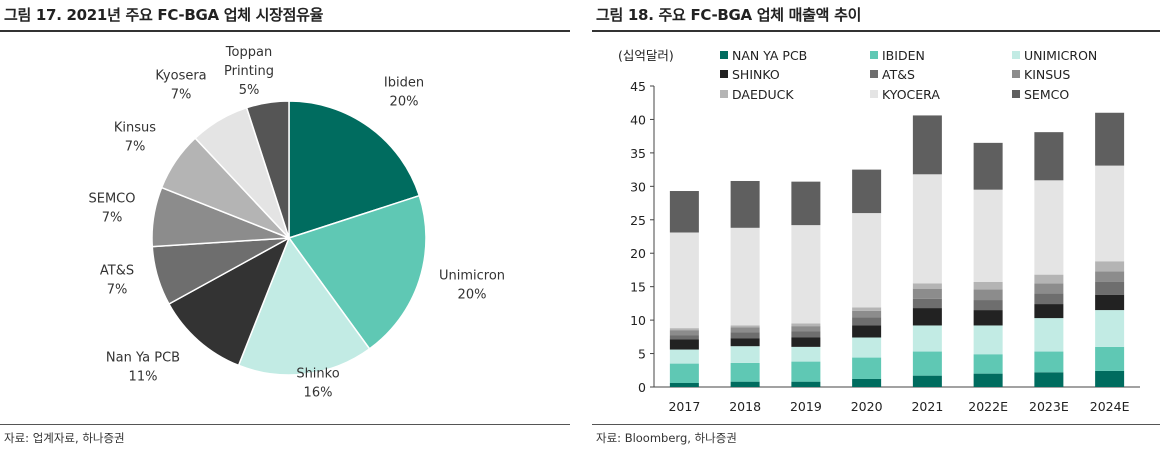  I want to click on bar-segment-ibiden-2020, so click(867, 368).